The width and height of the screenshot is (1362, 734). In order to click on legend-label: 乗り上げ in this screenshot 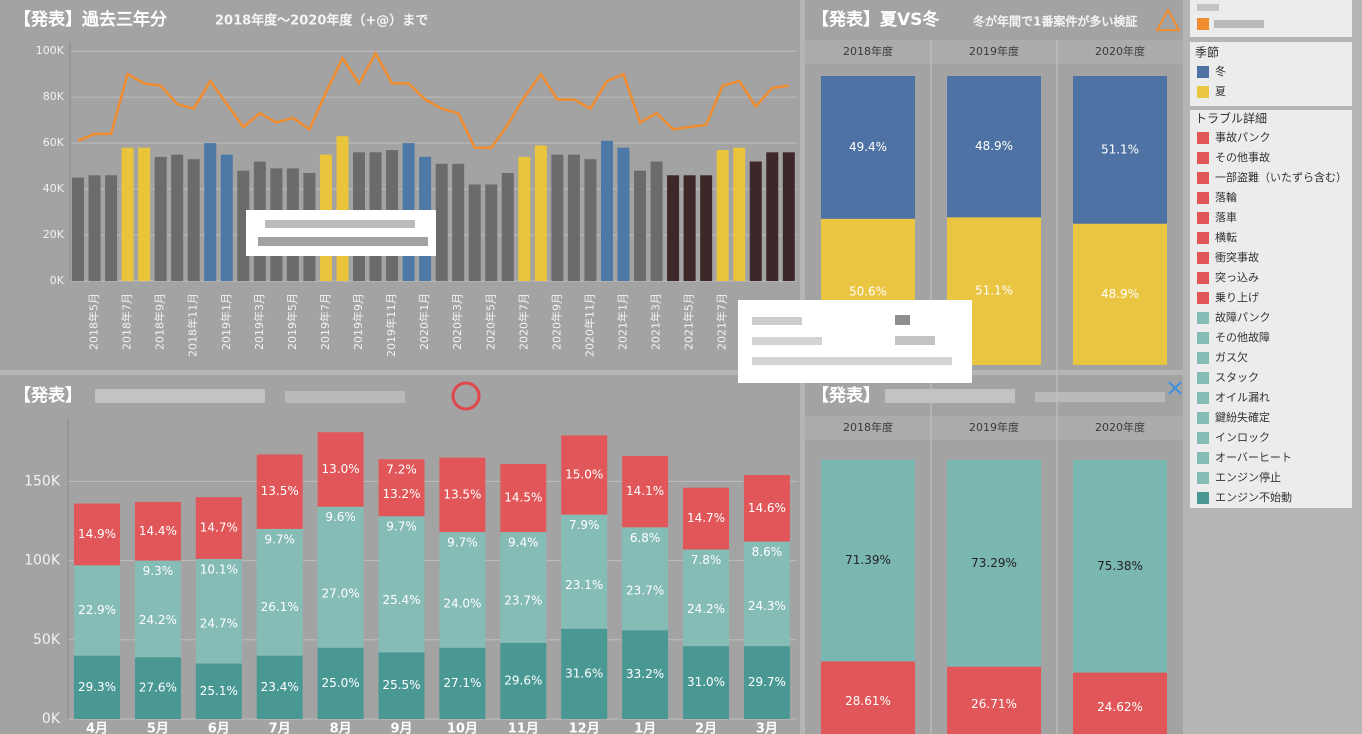, I will do `click(1237, 297)`.